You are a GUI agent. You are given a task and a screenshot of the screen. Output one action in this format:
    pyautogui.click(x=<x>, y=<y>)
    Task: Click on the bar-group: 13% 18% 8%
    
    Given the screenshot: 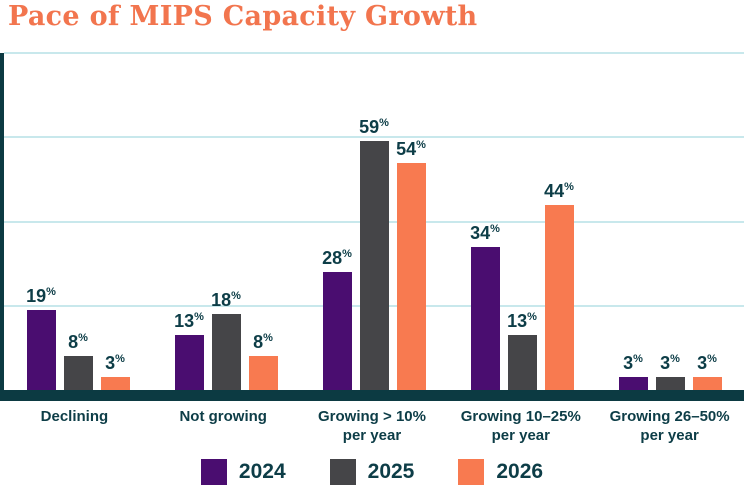 What is the action you would take?
    pyautogui.click(x=226, y=221)
    